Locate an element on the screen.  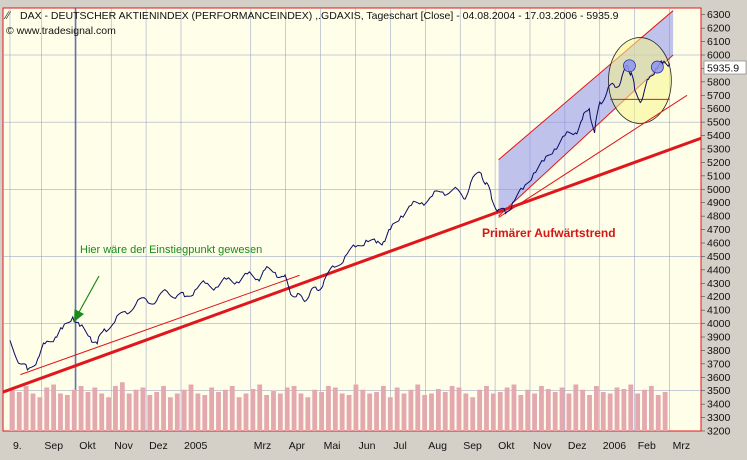
y-tick-label: 4800 is located at coordinates (719, 217).